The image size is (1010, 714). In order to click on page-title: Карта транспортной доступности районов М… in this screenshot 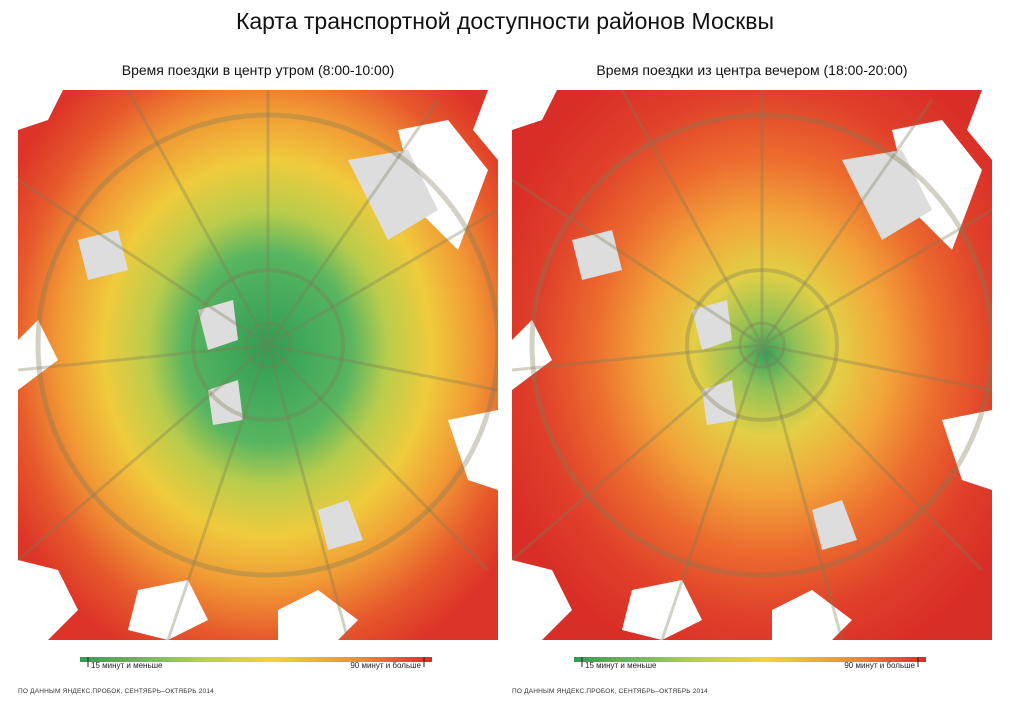, I will do `click(505, 21)`.